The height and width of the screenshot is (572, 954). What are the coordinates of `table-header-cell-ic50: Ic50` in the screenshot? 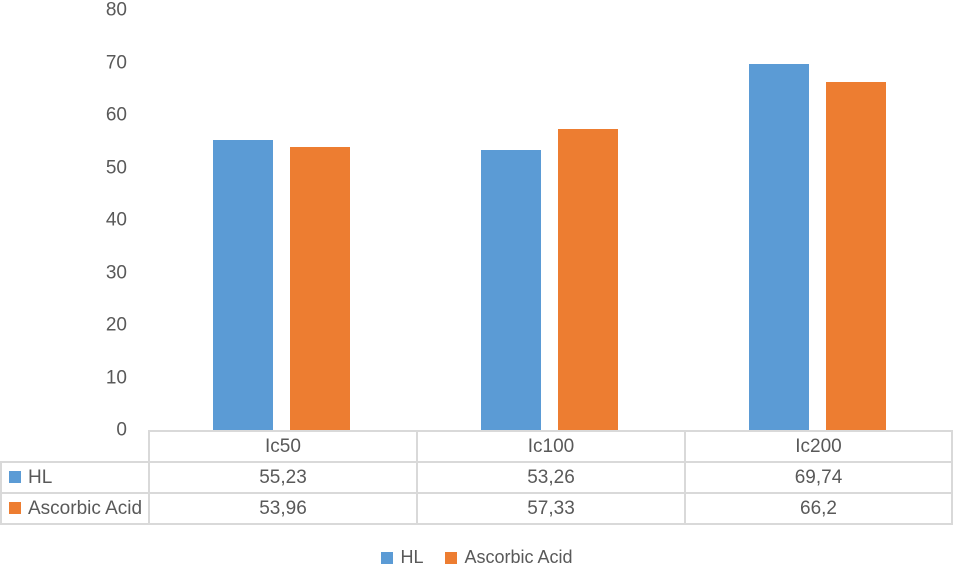 It's located at (283, 446).